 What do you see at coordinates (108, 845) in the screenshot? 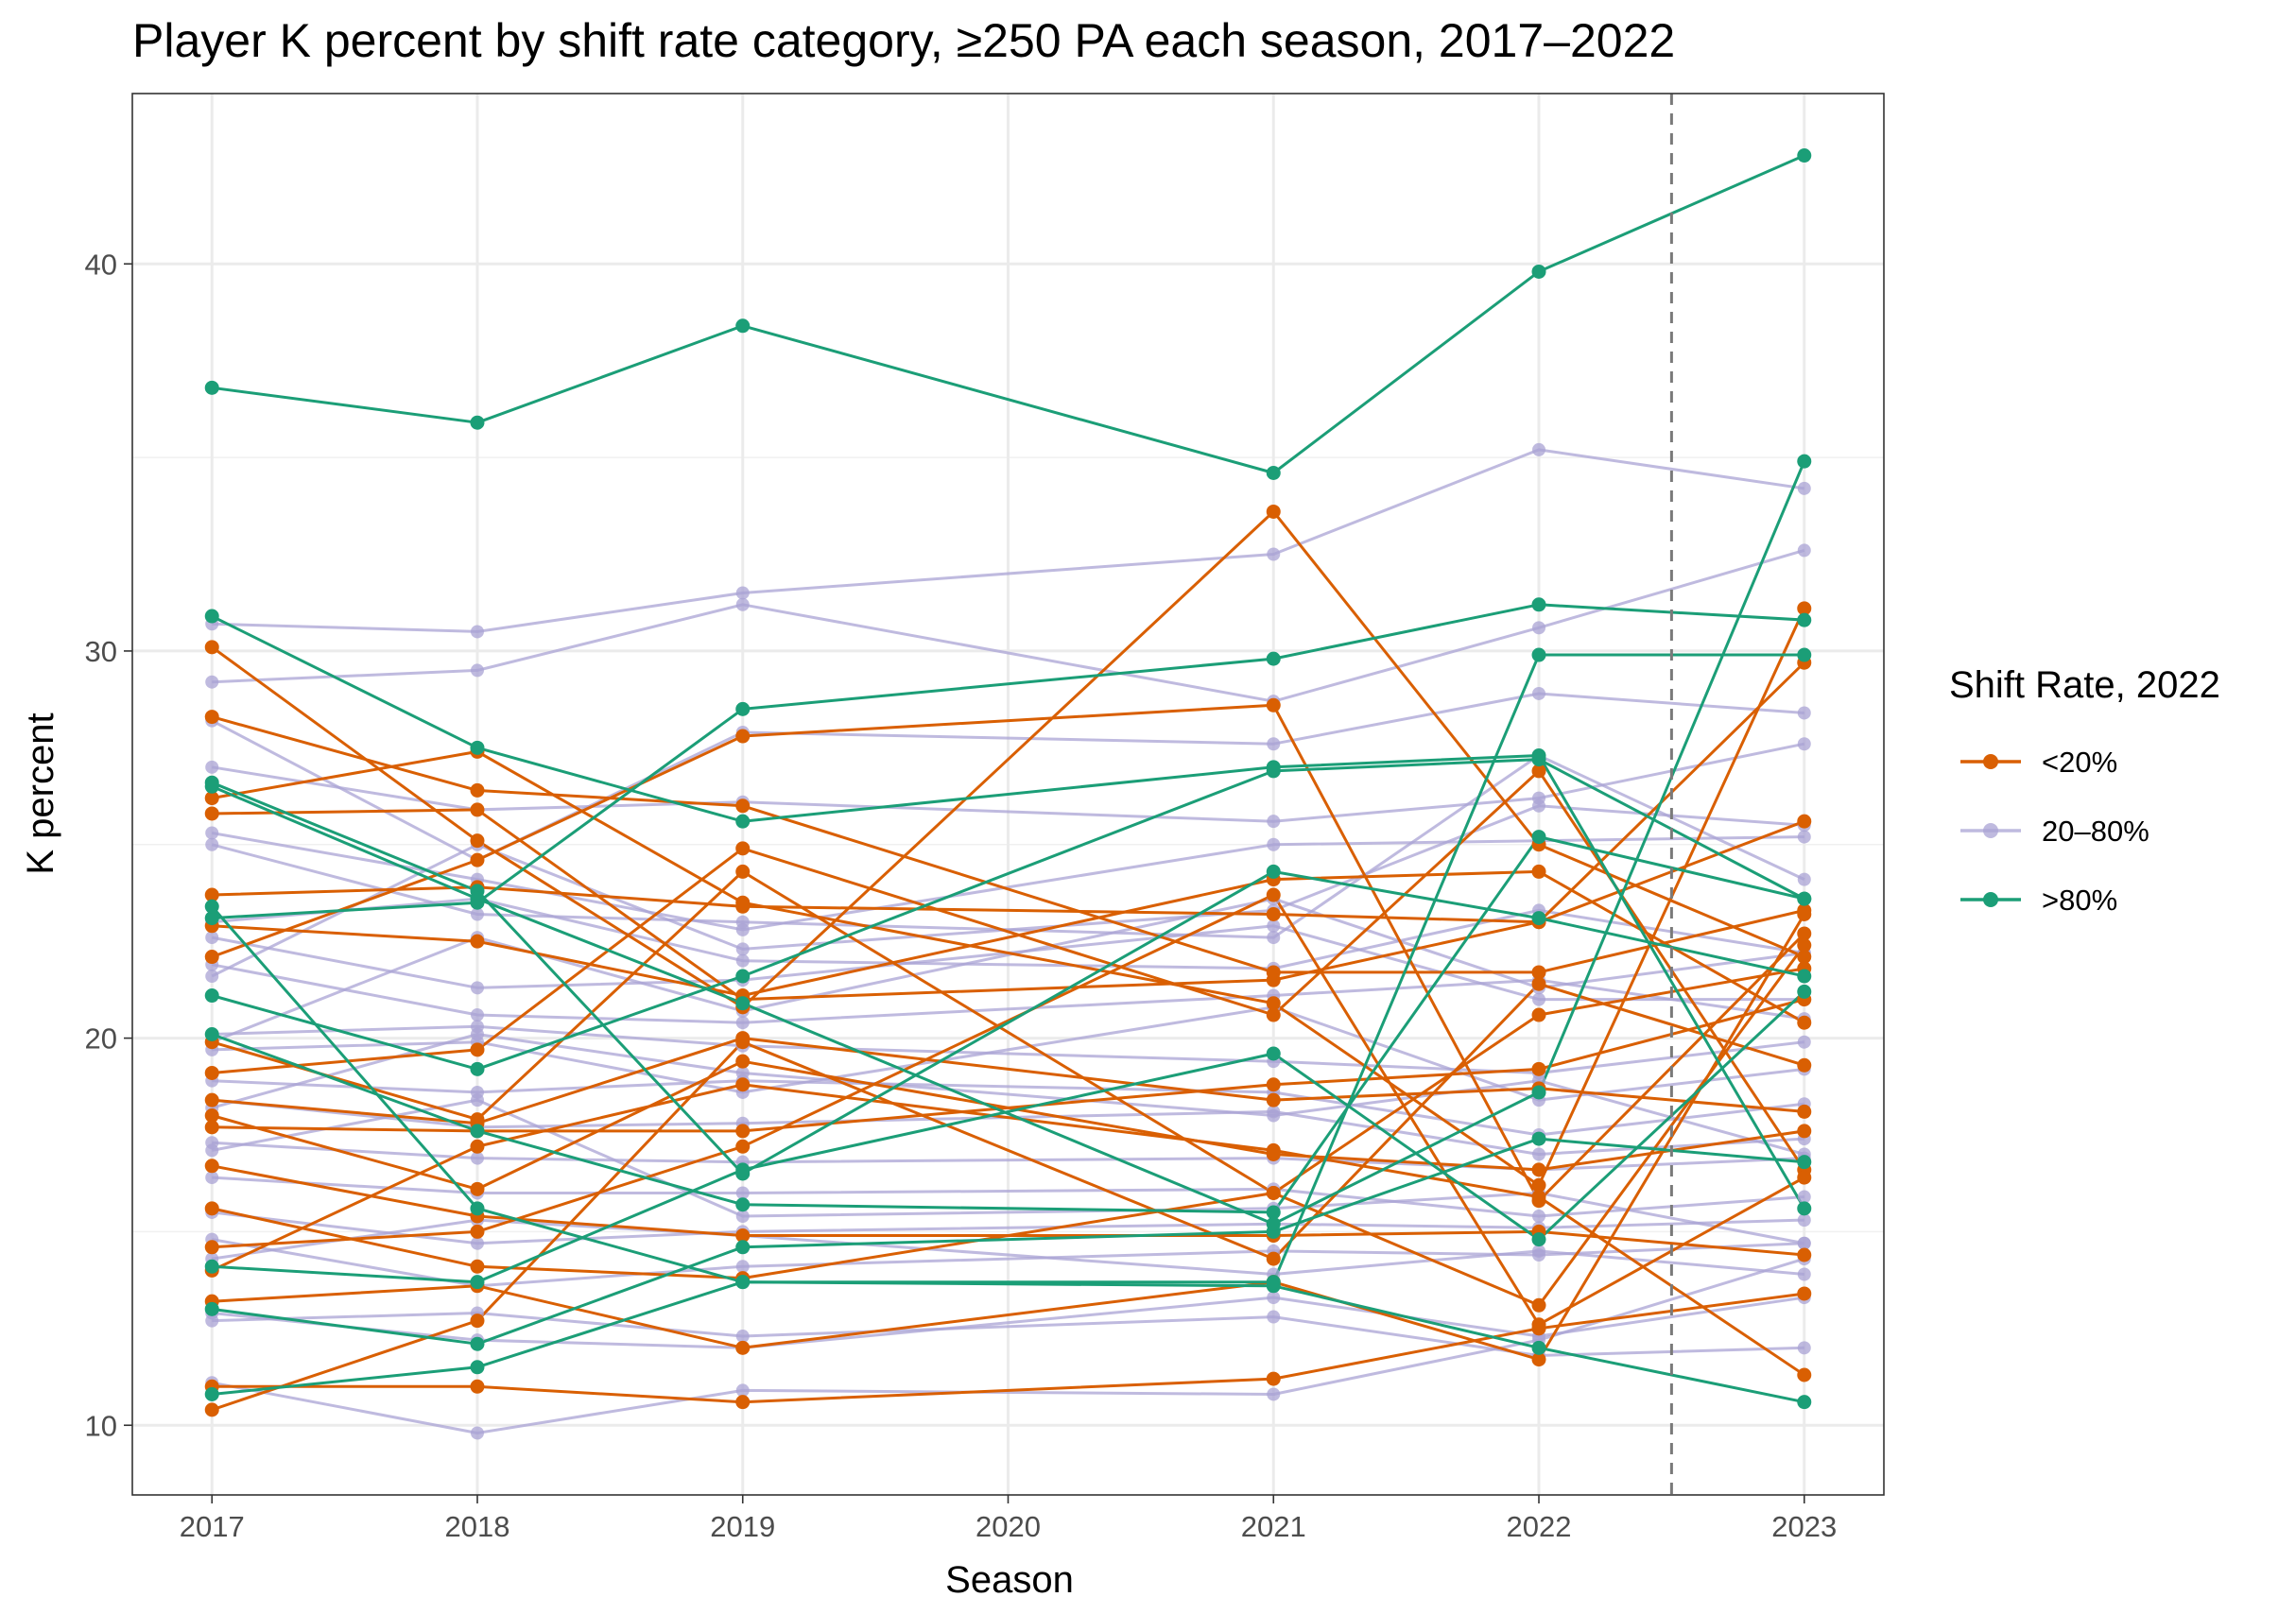
I see `y-axis: 10 20 30 40` at bounding box center [108, 845].